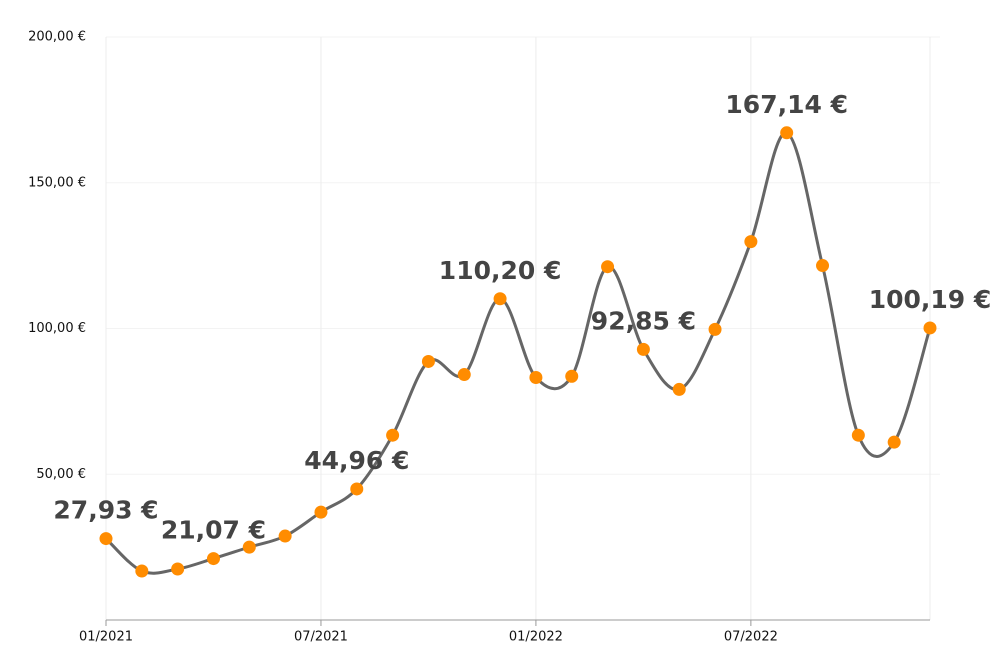 The height and width of the screenshot is (661, 1000). Describe the element at coordinates (57, 37) in the screenshot. I see `y-tick-label: 200,00 €` at that location.